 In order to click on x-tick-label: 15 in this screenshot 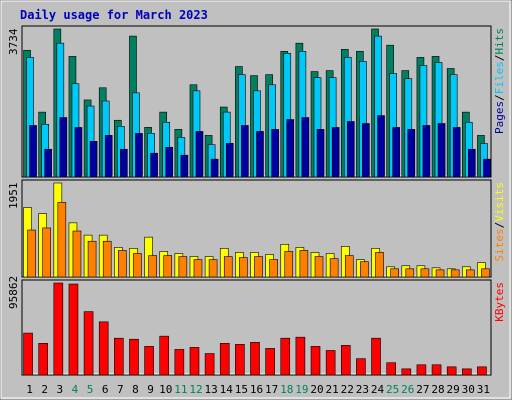, I will do `click(241, 389)`.